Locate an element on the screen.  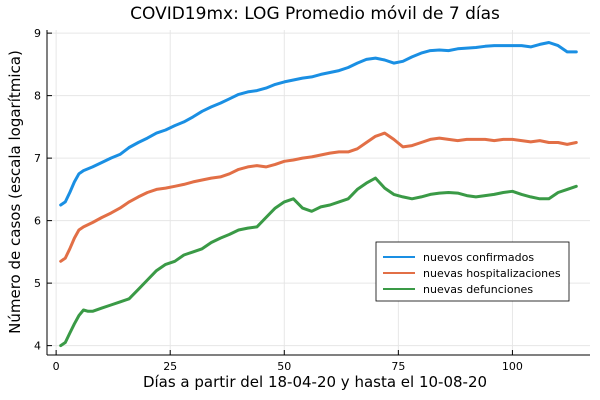
x-tick-label: 75 is located at coordinates (398, 366).